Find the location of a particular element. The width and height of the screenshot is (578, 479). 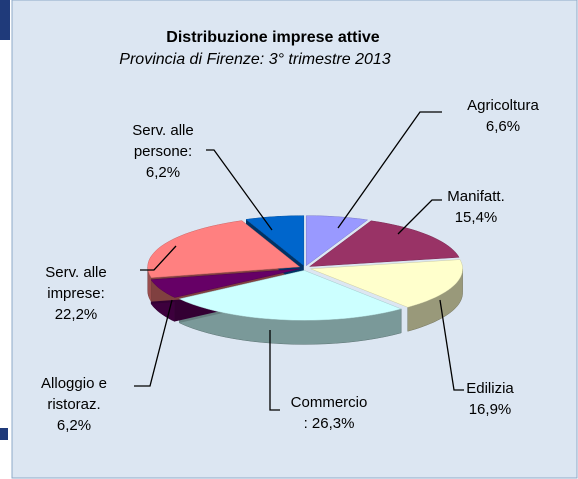

category-label: Edilizia is located at coordinates (490, 388).